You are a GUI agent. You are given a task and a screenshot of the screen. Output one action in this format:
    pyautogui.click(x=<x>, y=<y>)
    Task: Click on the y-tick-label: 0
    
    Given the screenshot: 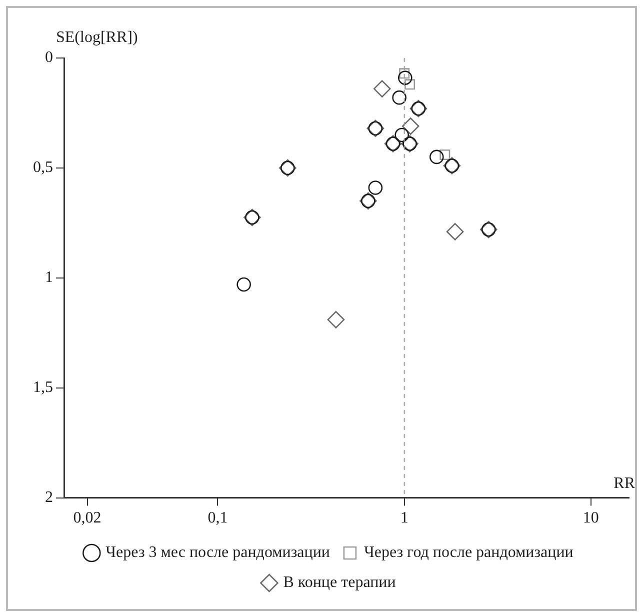 What is the action you would take?
    pyautogui.click(x=49, y=57)
    